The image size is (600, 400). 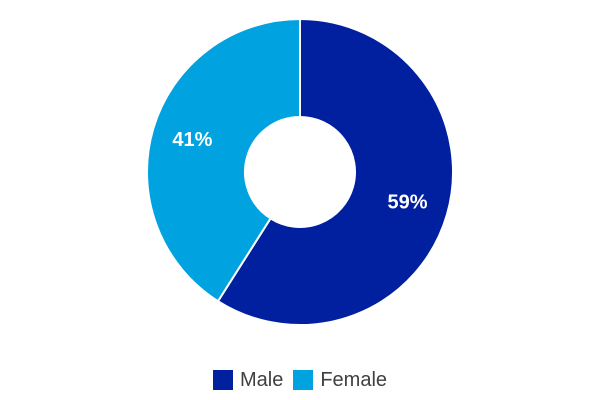 I want to click on legend-swatch-female, so click(x=303, y=380).